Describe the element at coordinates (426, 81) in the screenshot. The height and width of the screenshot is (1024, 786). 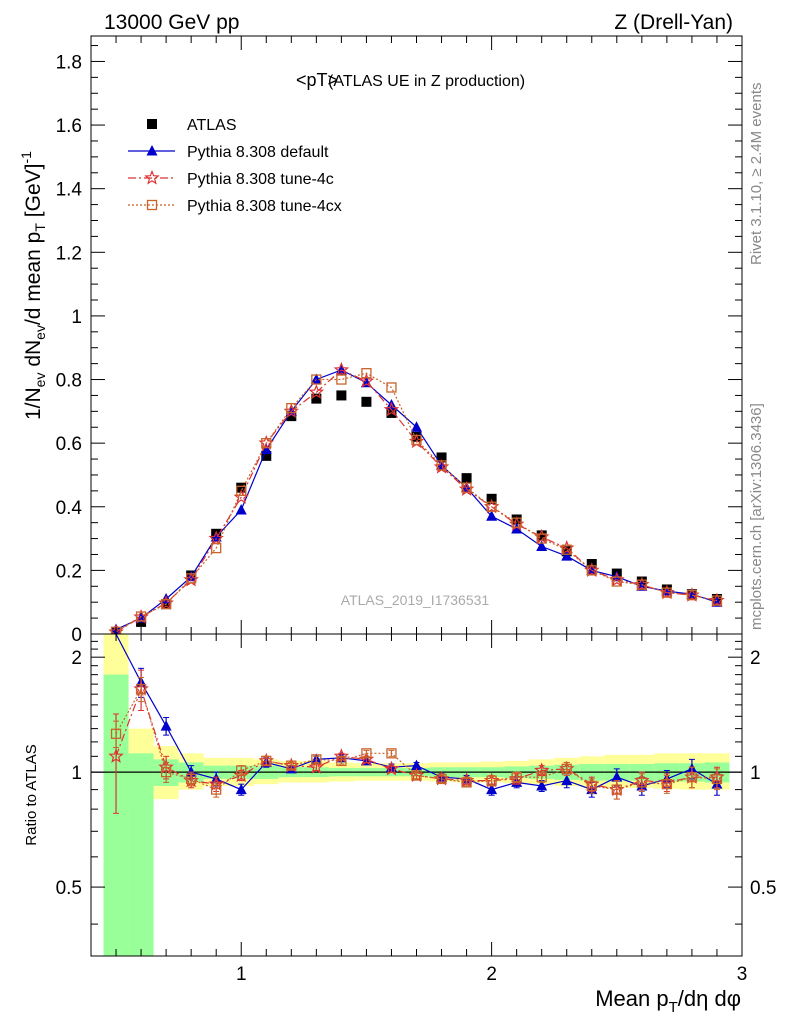
I see `main-subtitle: (ATLAS UE in Z production)` at that location.